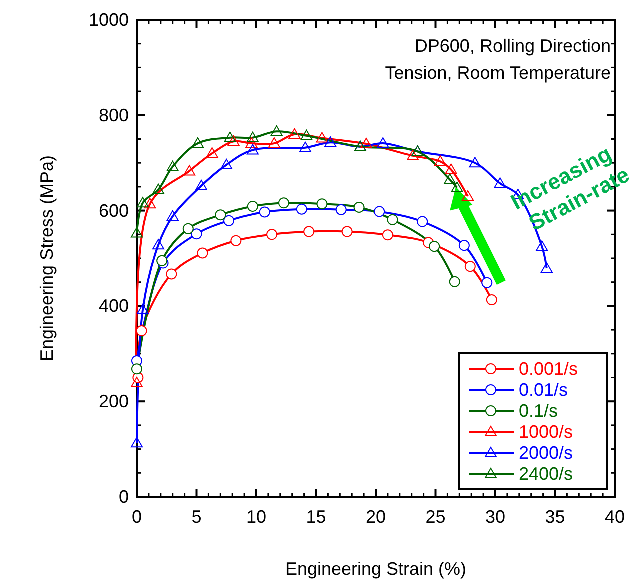  I want to click on x-tick-label: 30, so click(495, 517).